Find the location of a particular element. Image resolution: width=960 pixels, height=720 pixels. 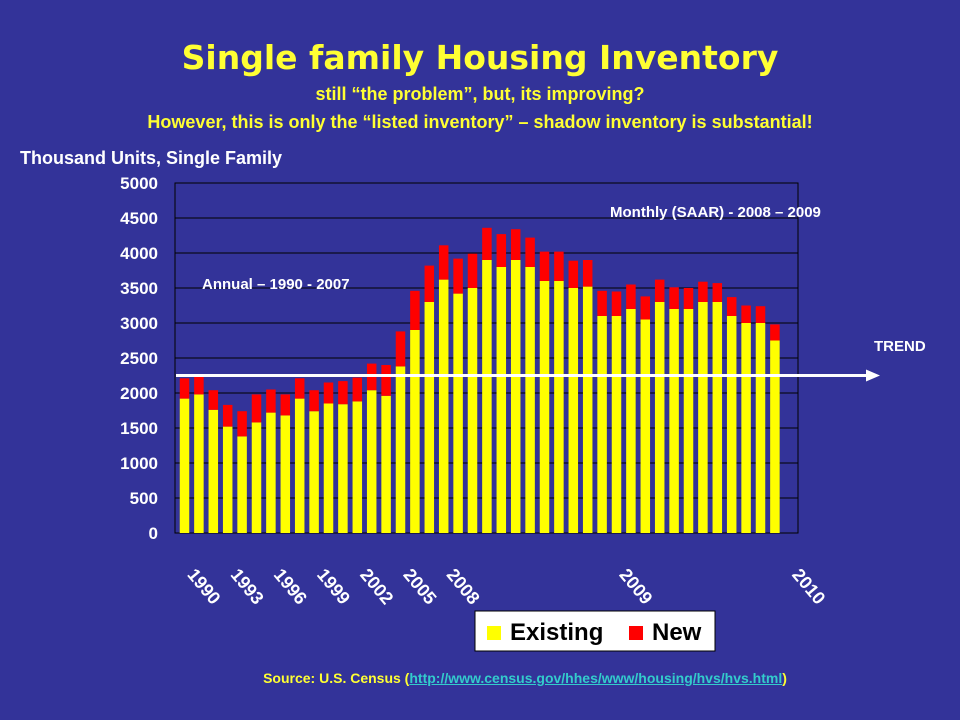

y-tick-label: 5000 is located at coordinates (139, 183).